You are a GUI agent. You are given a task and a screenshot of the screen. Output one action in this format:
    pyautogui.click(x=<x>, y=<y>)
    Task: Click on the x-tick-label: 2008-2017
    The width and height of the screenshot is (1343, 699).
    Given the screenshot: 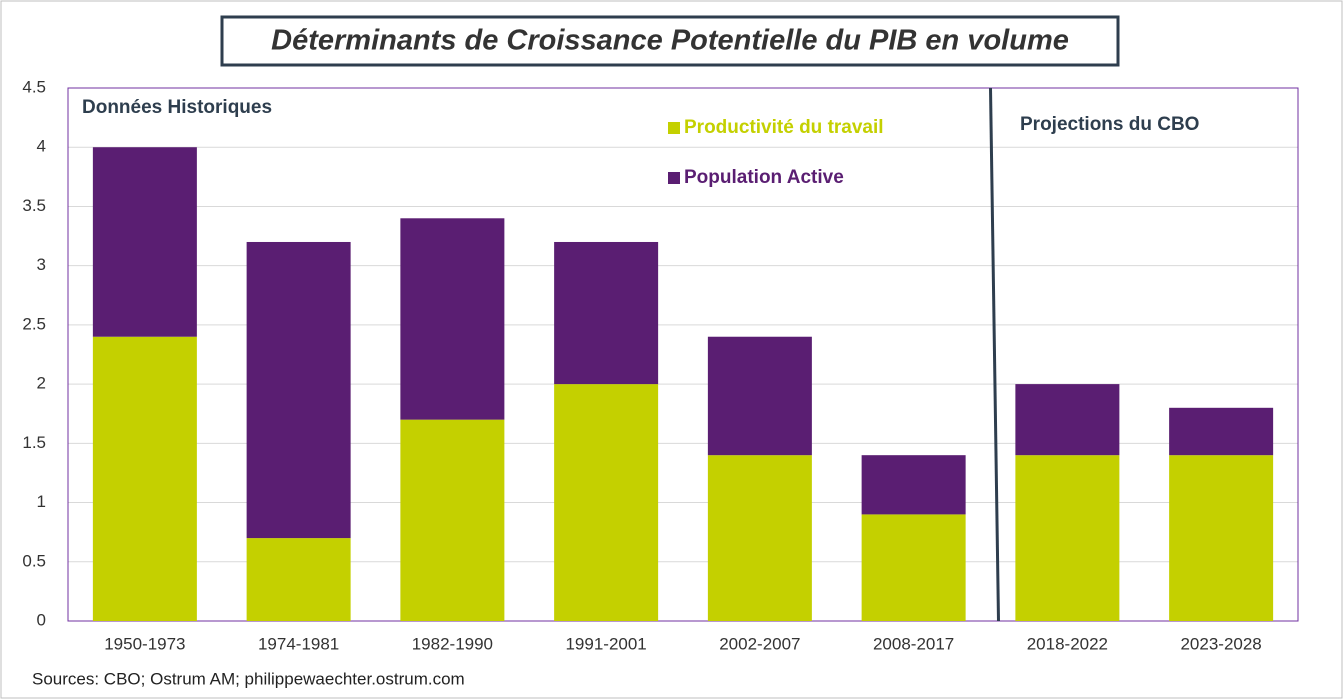 What is the action you would take?
    pyautogui.click(x=913, y=643)
    